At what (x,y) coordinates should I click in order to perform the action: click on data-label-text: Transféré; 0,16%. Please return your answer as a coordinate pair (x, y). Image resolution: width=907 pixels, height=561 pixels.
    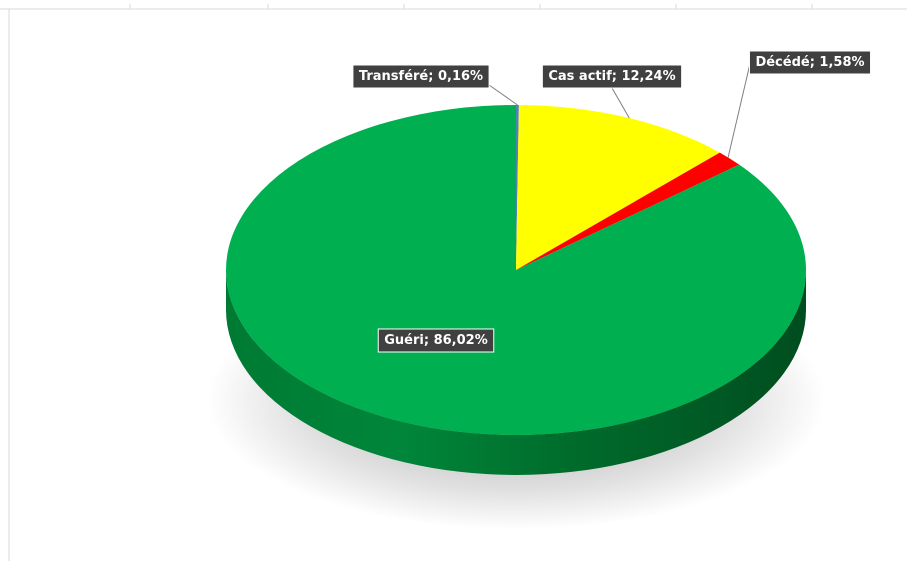
    Looking at the image, I should click on (421, 76).